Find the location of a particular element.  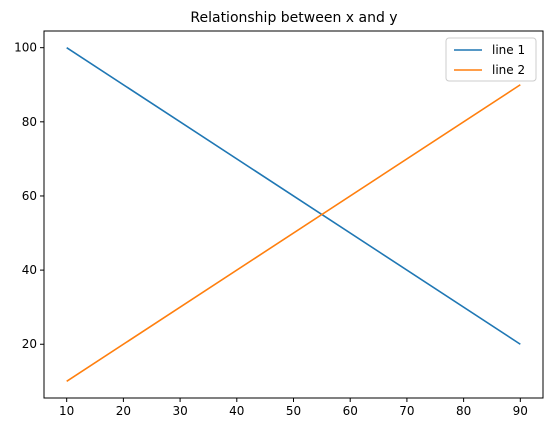

y-tick-label: 80 is located at coordinates (29, 122).